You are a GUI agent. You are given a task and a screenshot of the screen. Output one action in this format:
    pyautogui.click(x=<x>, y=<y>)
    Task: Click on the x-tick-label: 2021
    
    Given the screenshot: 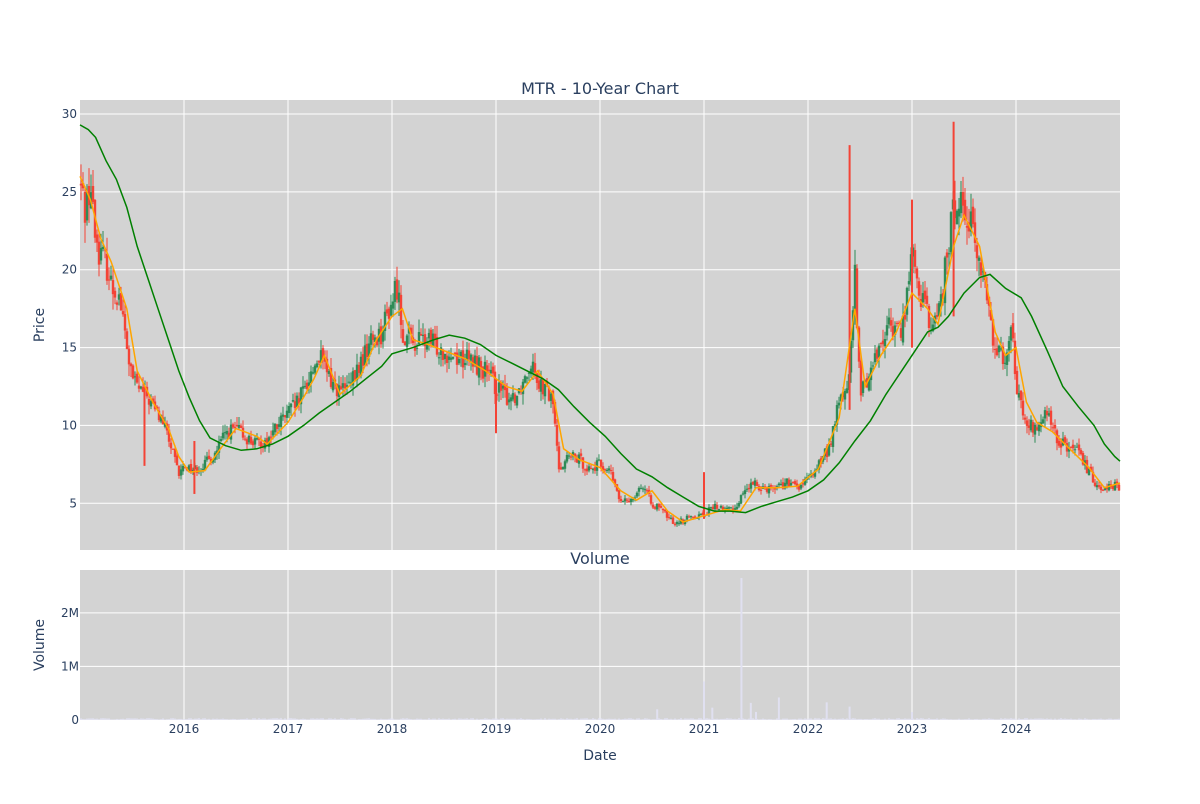 What is the action you would take?
    pyautogui.click(x=704, y=729)
    